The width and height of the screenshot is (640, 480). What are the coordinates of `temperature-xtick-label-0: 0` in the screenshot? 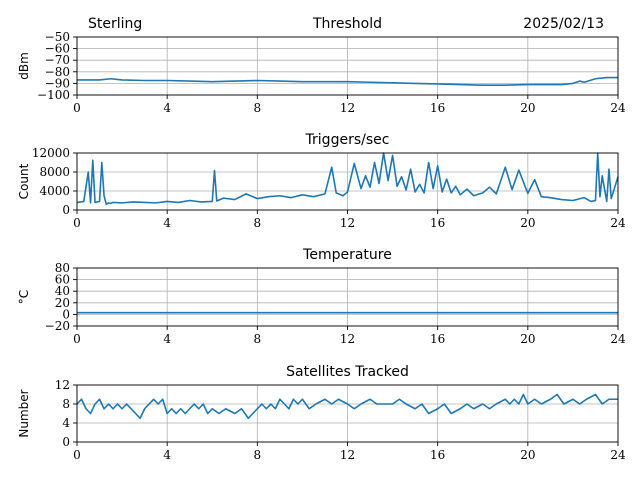 It's located at (77, 339).